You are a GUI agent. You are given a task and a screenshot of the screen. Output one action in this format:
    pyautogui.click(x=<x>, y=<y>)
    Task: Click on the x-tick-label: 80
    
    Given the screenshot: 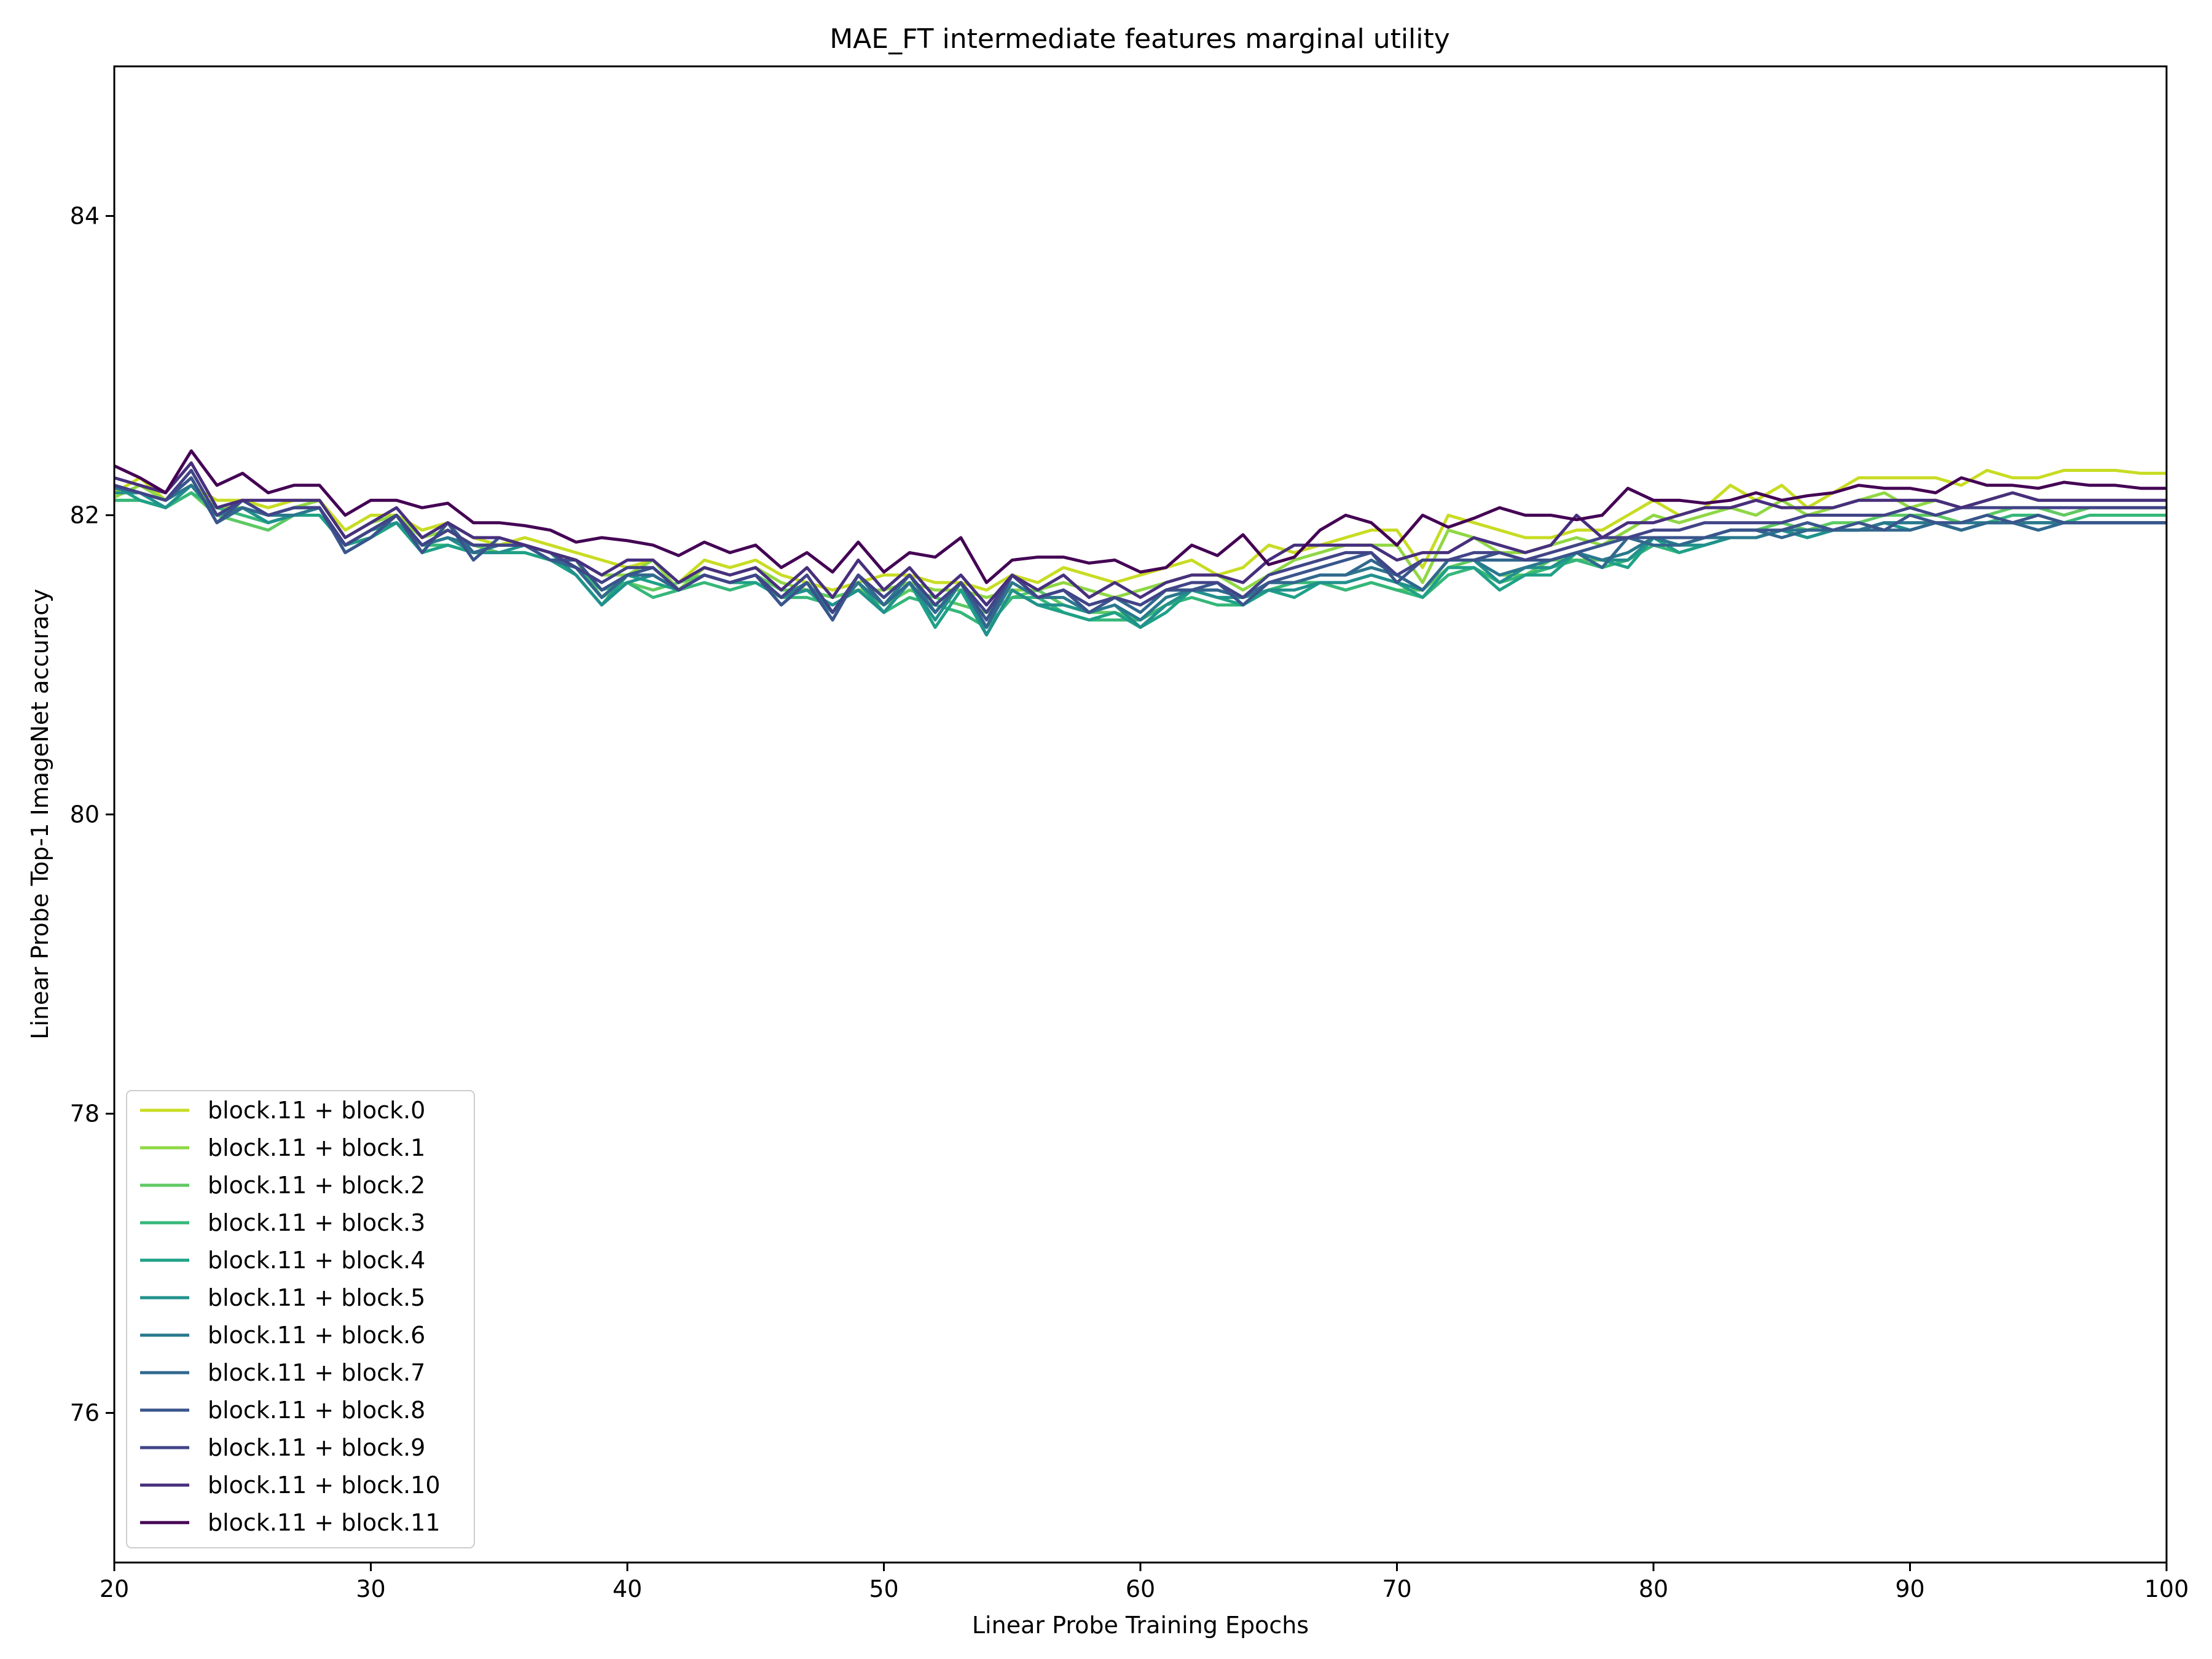 What is the action you would take?
    pyautogui.click(x=1653, y=1588)
    